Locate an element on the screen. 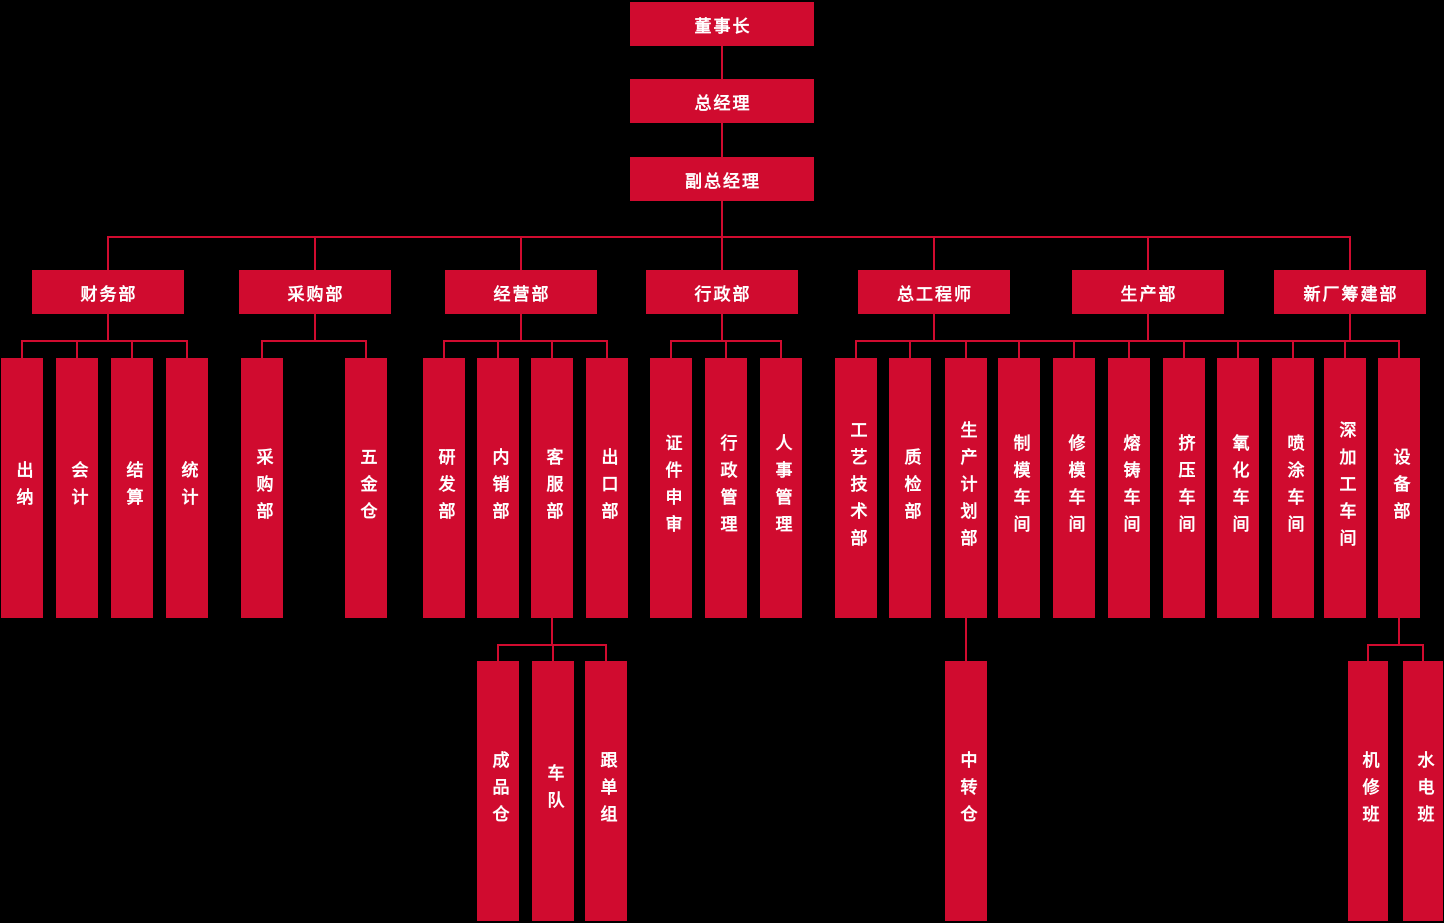  unit-box-label: 证件申审 is located at coordinates (671, 488).